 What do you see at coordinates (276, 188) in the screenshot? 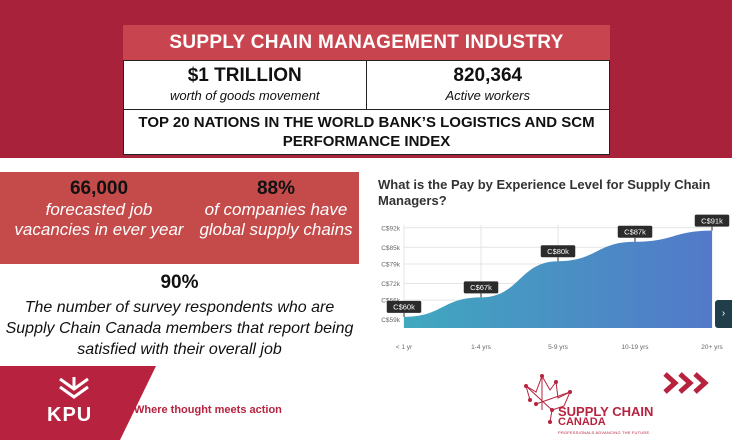
I see `fact-global-value: 88%` at bounding box center [276, 188].